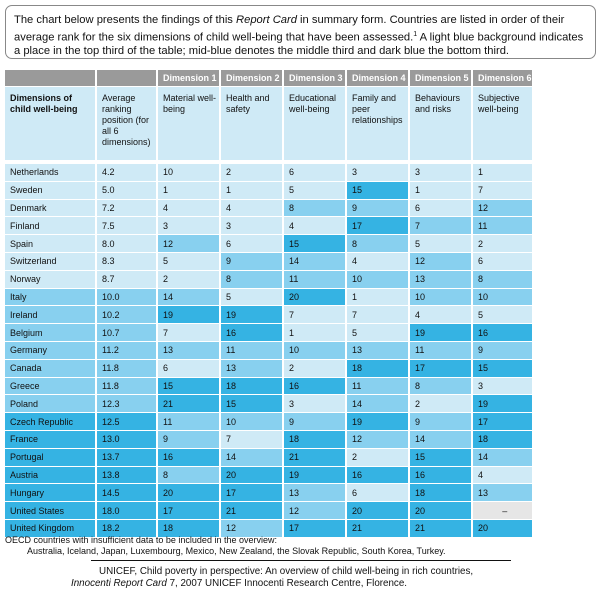  I want to click on table-row: Czech Republic 12.5 11 10 9 19 9 17, so click(268, 421).